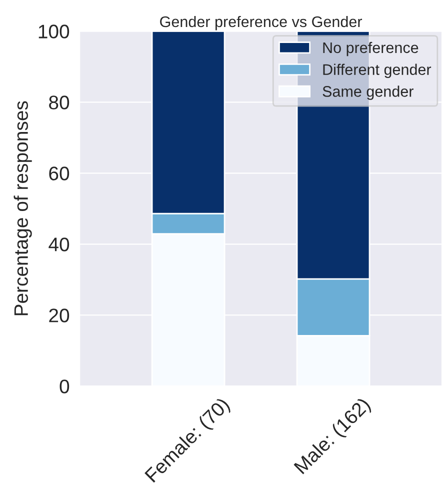 Image resolution: width=442 pixels, height=495 pixels. What do you see at coordinates (370, 49) in the screenshot?
I see `legend-label: No preference` at bounding box center [370, 49].